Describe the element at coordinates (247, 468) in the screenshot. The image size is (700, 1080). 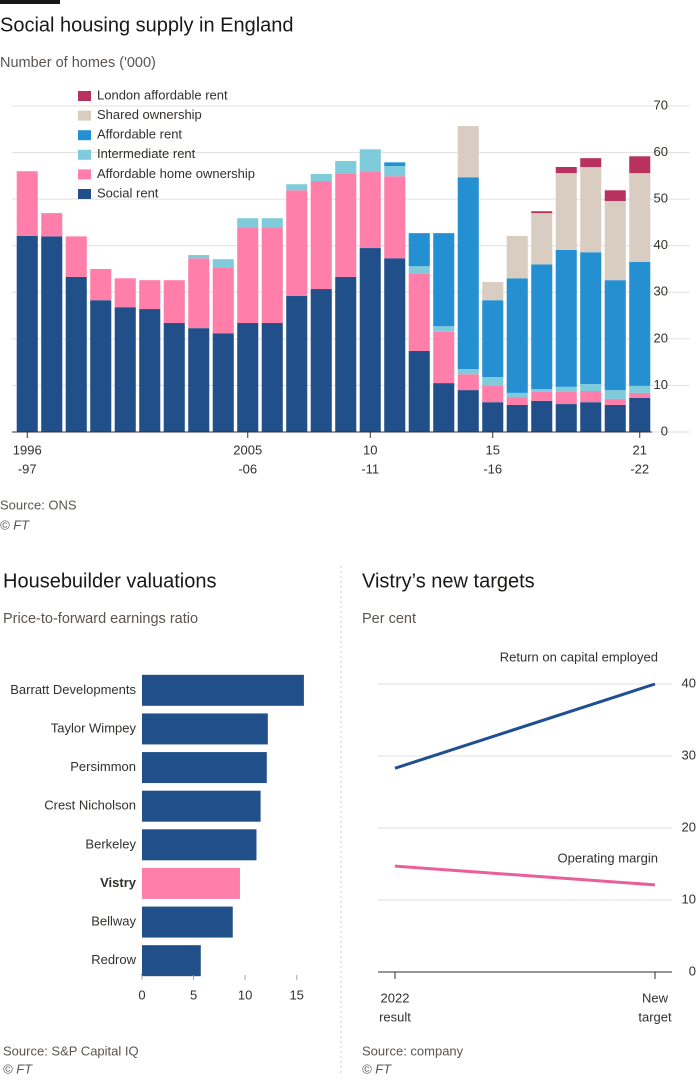
I see `x-tick-label: -06` at that location.